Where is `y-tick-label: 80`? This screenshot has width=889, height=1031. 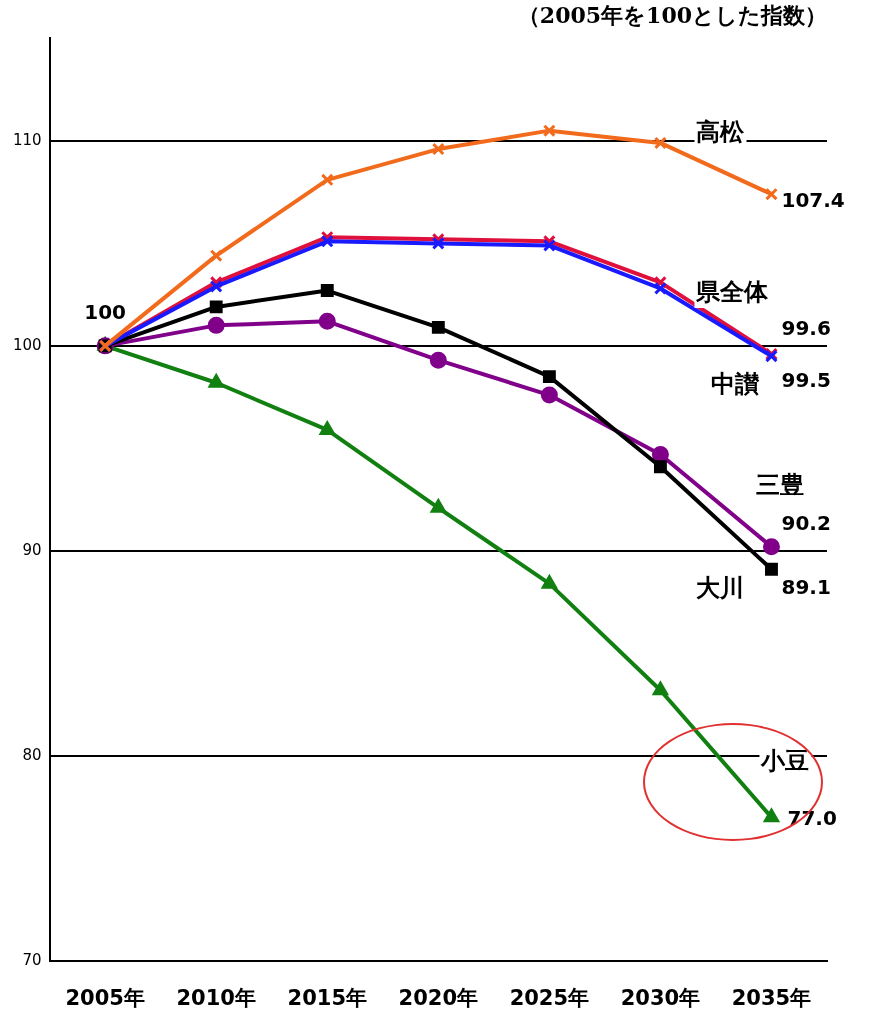
y-tick-label: 80 is located at coordinates (32, 754).